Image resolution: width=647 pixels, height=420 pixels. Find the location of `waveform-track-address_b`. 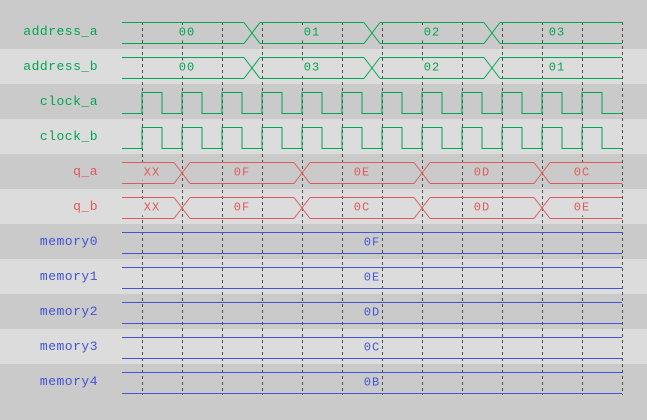

waveform-track-address_b is located at coordinates (372, 66).